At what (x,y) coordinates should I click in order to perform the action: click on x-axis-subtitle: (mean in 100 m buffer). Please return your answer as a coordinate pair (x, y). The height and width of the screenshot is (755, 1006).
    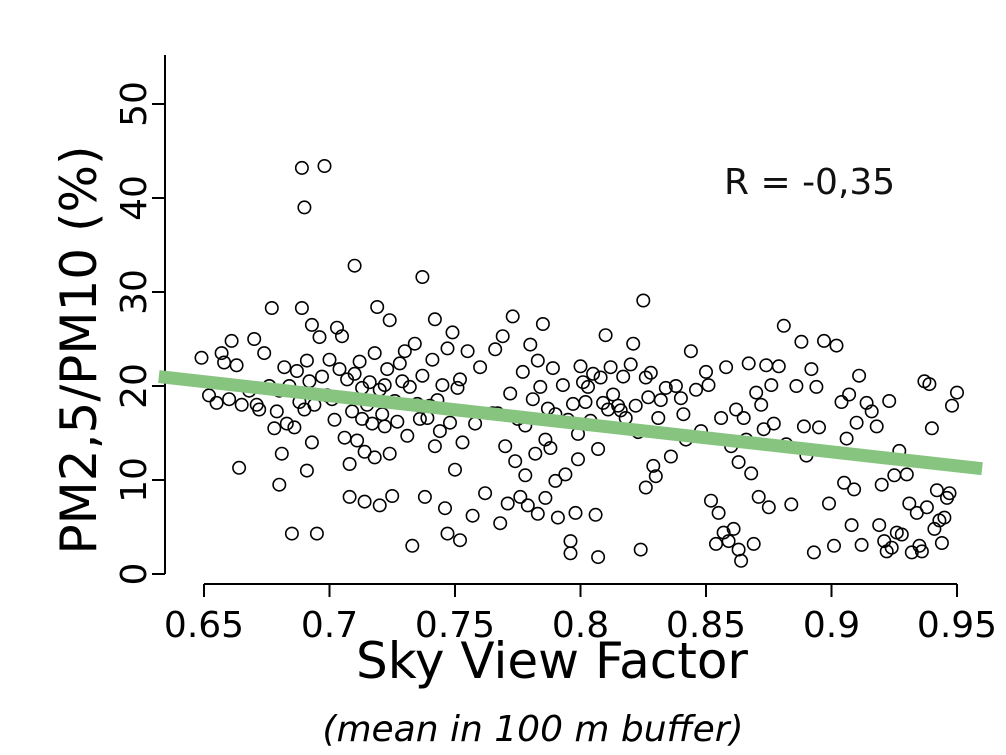
    Looking at the image, I should click on (532, 729).